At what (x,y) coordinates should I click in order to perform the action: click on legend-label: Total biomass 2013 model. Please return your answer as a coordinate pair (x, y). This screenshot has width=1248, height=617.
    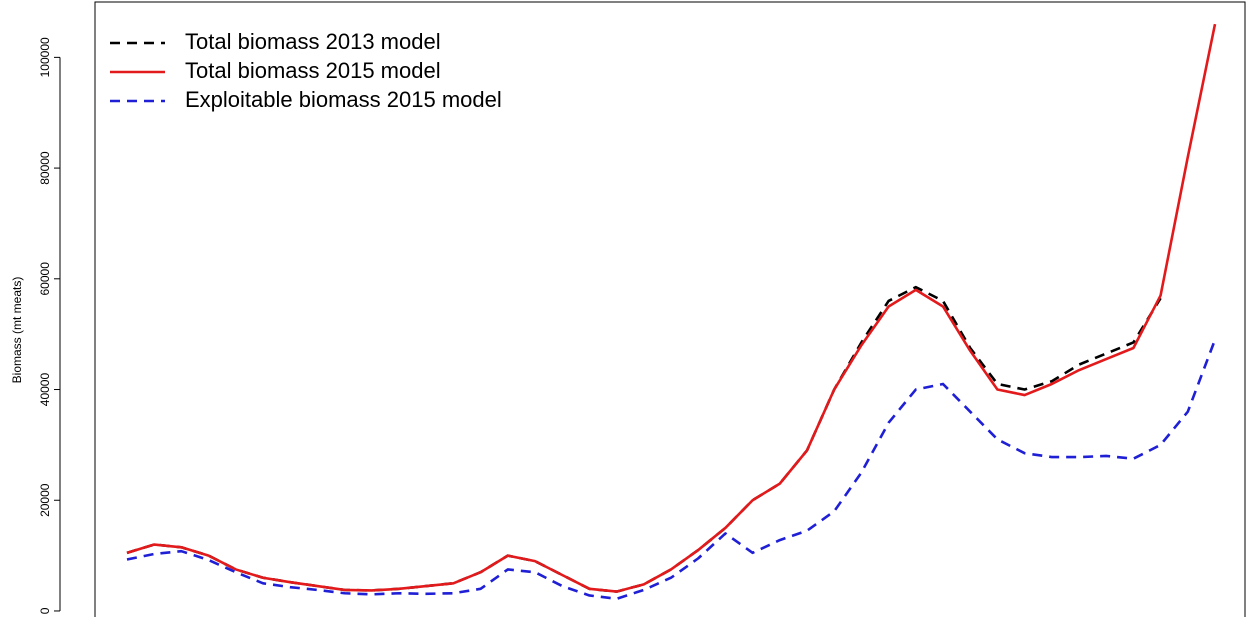
    Looking at the image, I should click on (313, 41).